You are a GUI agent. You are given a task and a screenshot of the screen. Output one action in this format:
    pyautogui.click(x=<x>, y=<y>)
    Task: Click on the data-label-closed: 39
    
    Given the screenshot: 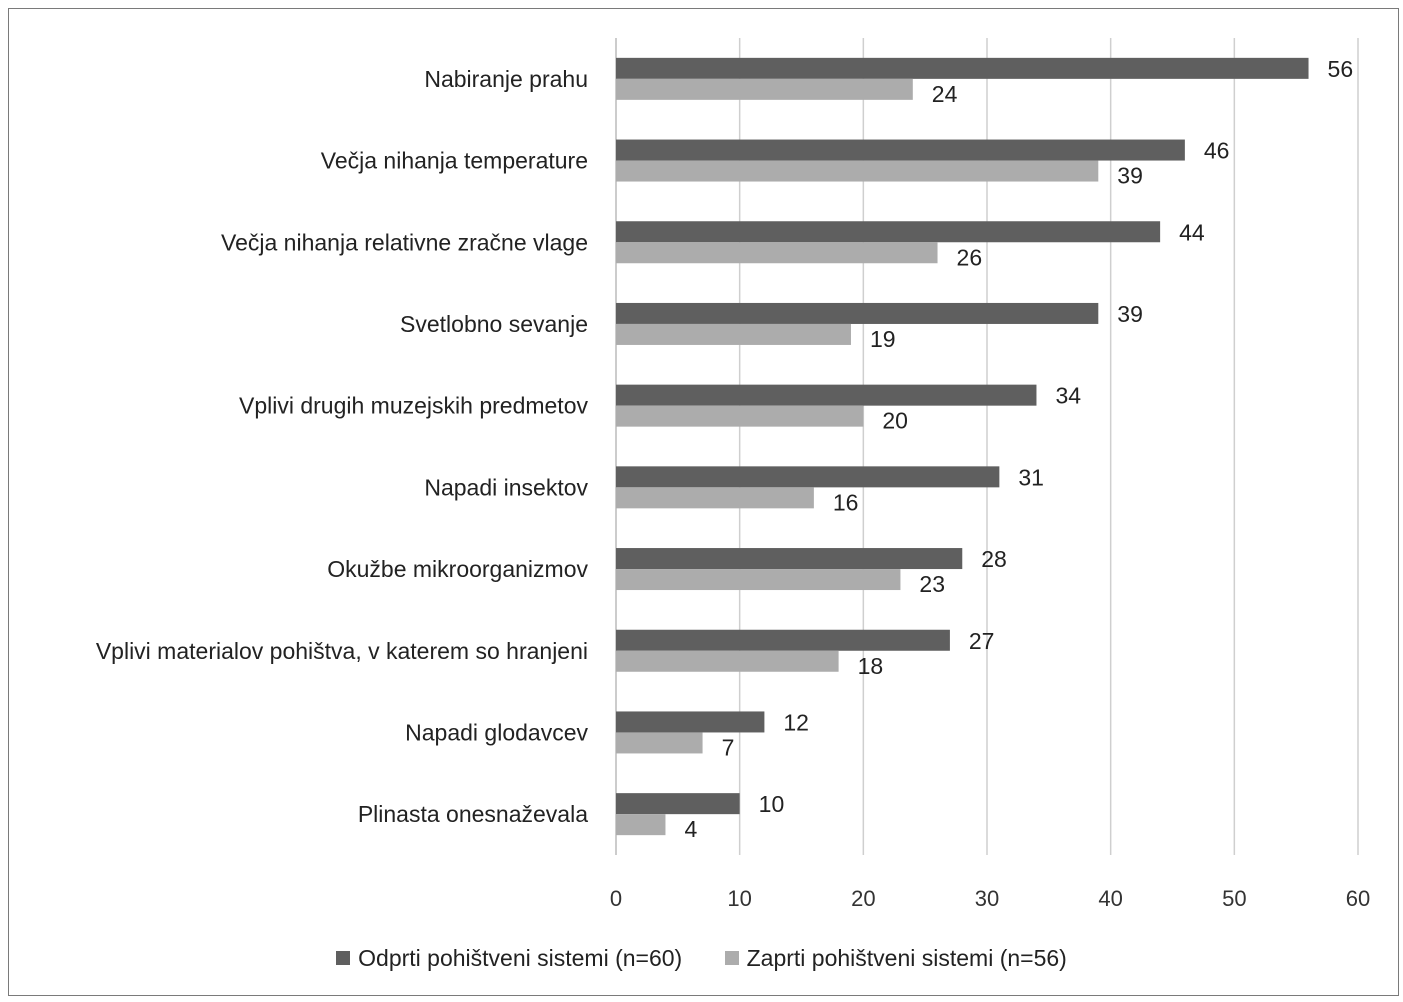 What is the action you would take?
    pyautogui.click(x=1130, y=176)
    